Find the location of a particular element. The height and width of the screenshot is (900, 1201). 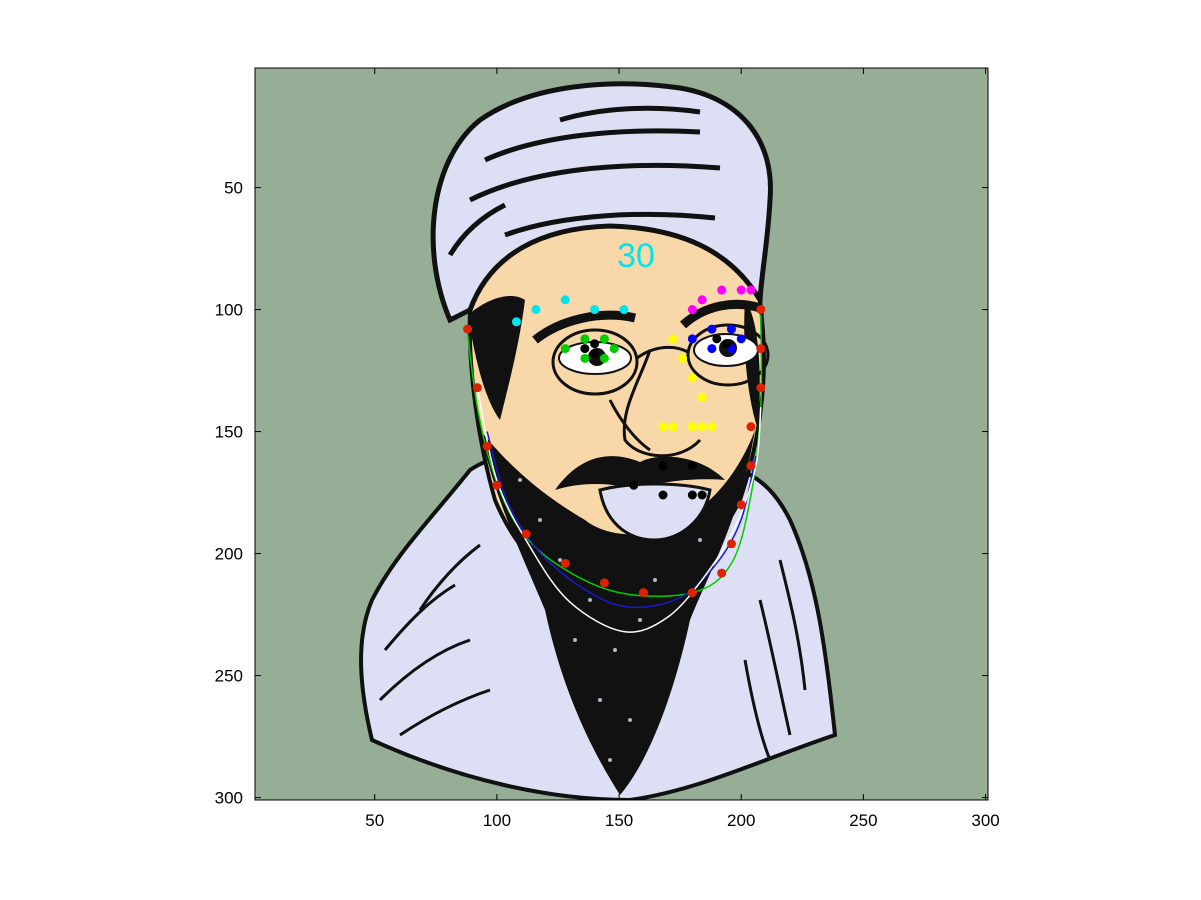

x-tick-label: 150 is located at coordinates (619, 820).